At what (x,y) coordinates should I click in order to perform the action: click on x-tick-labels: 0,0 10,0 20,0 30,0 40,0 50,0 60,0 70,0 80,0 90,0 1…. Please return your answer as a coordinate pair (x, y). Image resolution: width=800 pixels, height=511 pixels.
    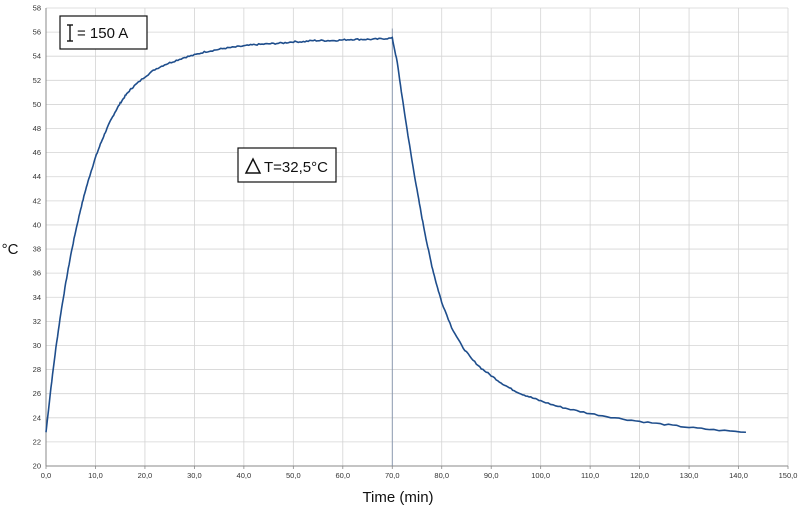
    Looking at the image, I should click on (419, 475).